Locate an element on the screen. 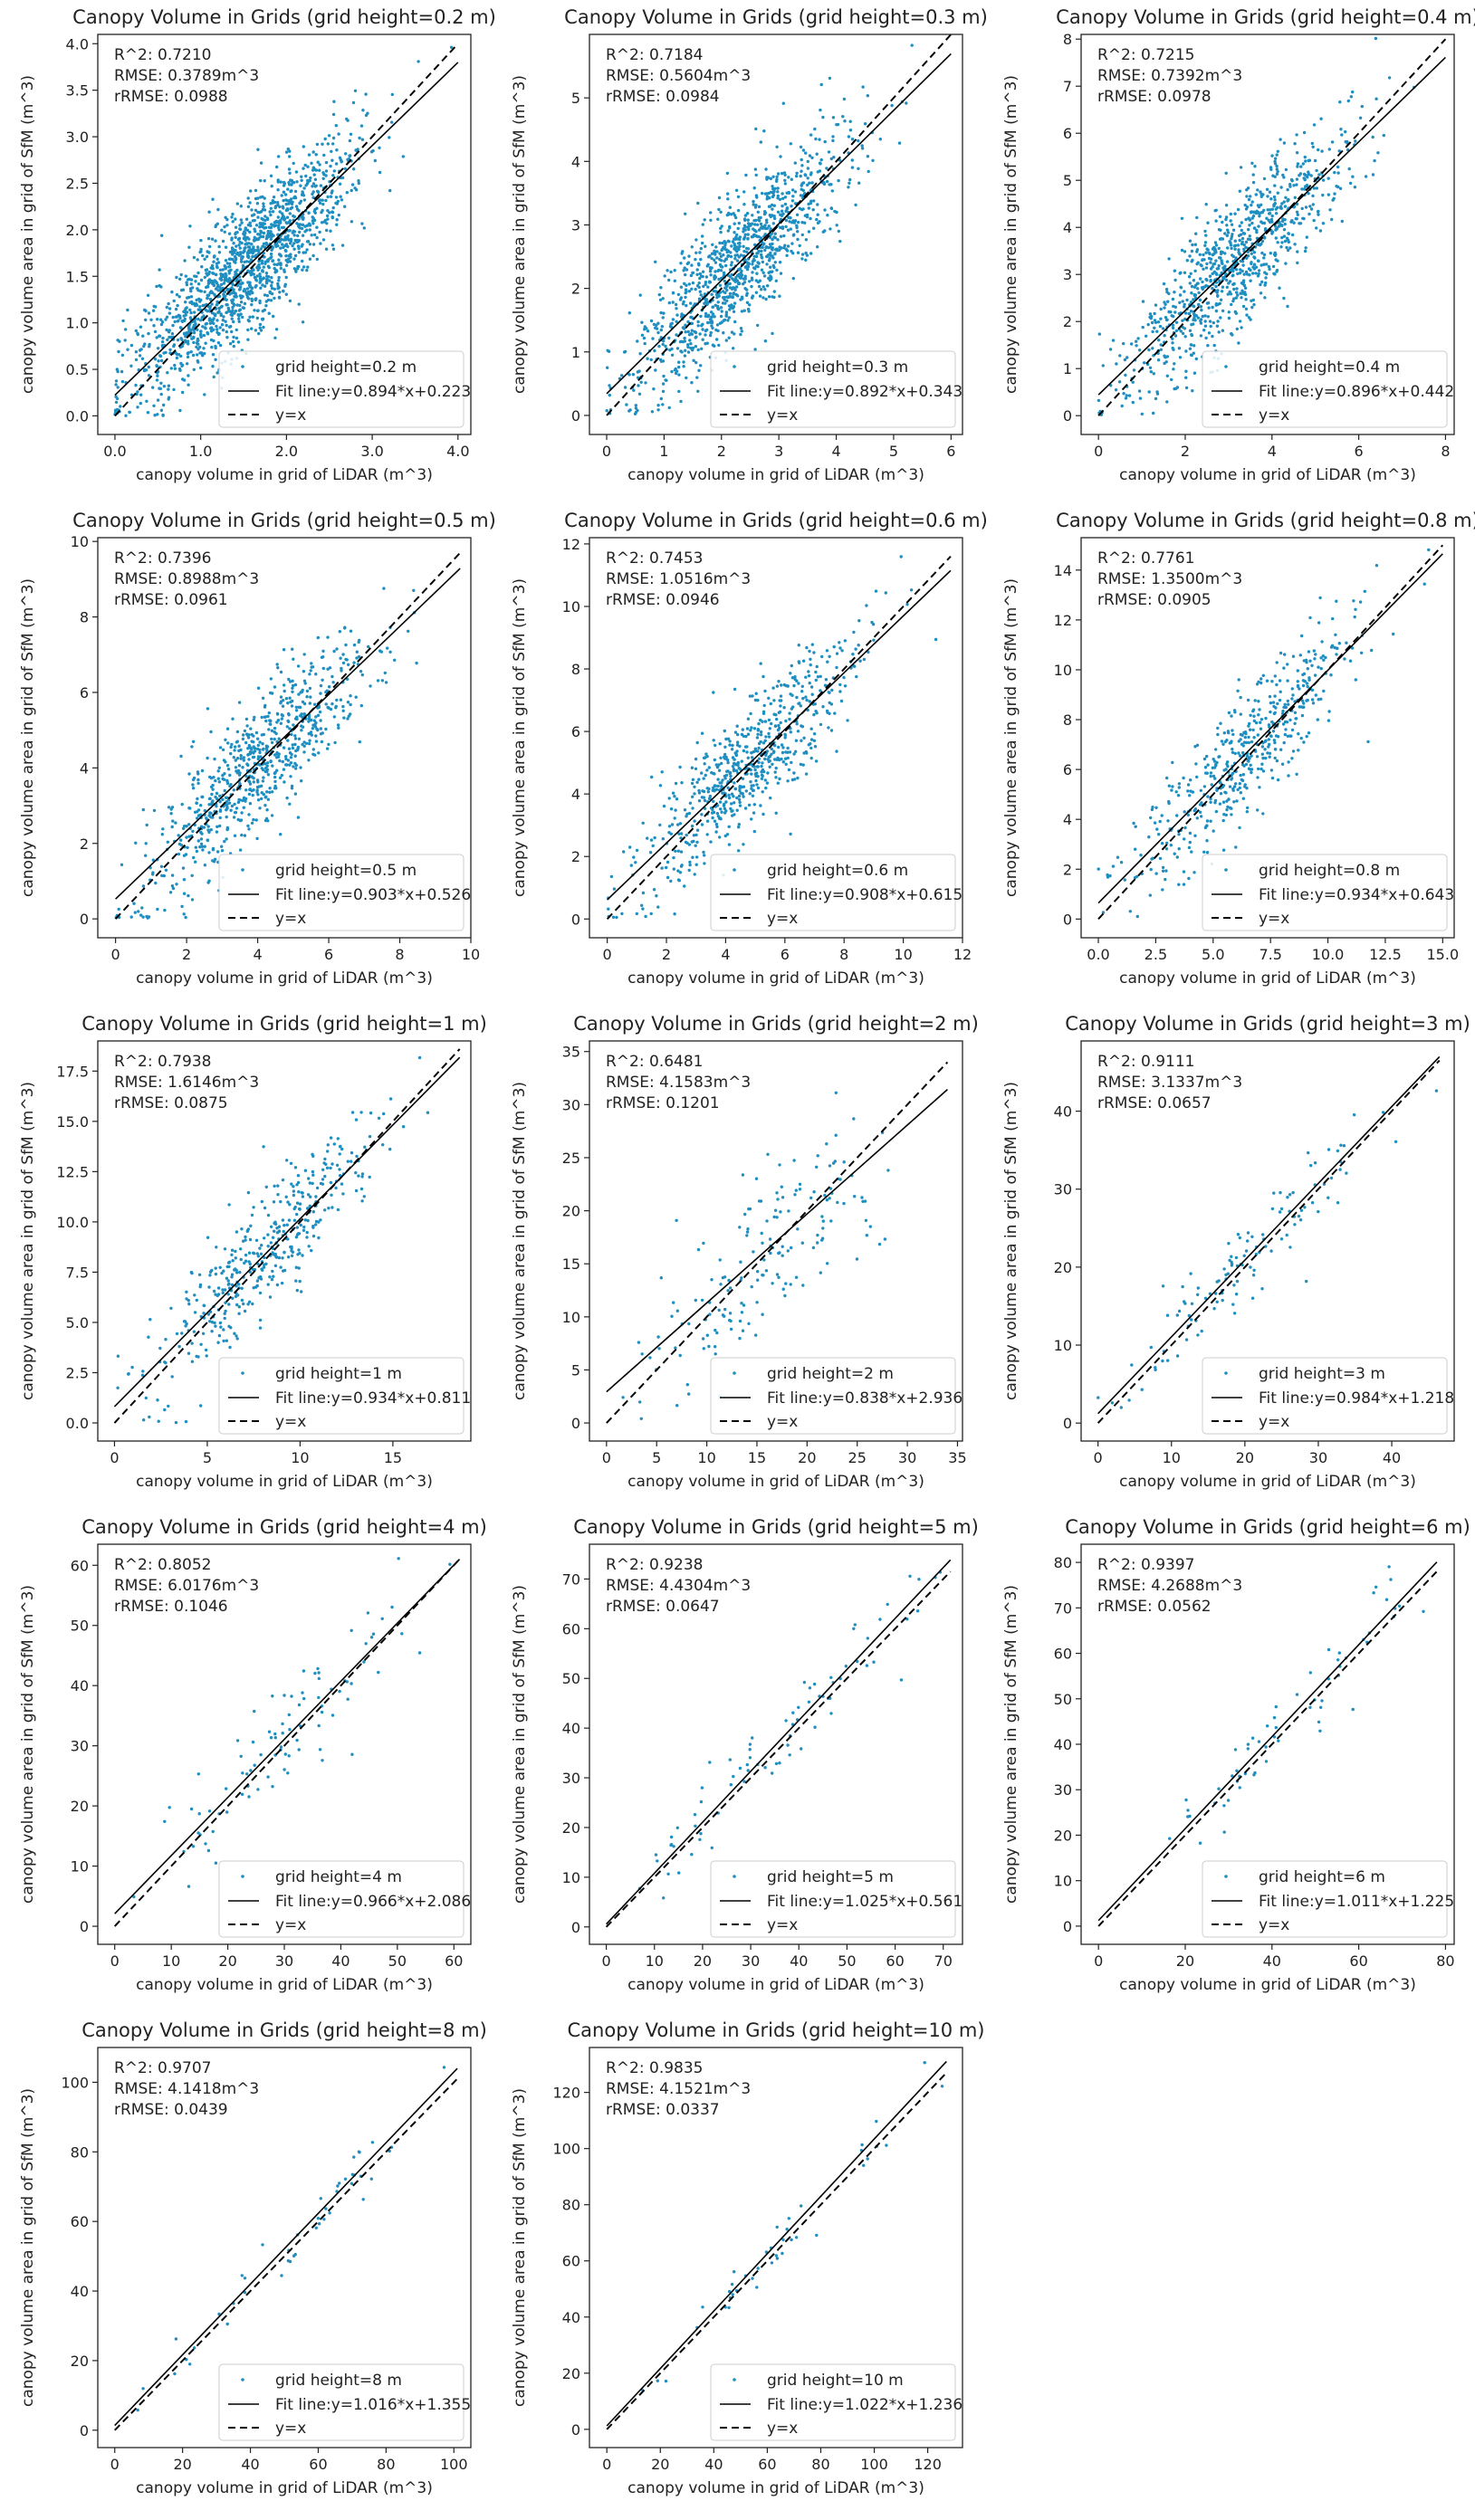 The width and height of the screenshot is (1475, 2520). y-tick-label: 0 is located at coordinates (575, 416).